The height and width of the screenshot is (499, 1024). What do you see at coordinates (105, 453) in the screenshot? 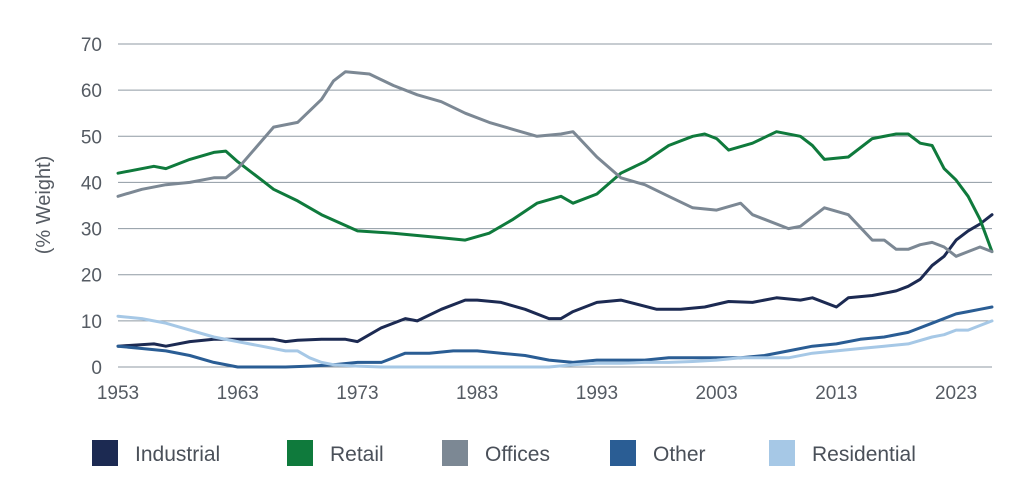
I see `legend-swatch-industrial` at bounding box center [105, 453].